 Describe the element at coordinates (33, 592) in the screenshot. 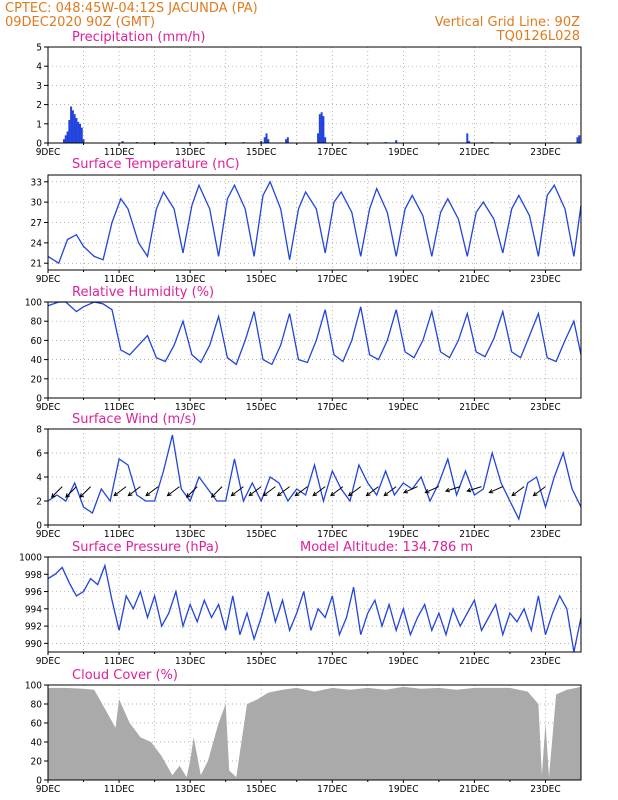

I see `y-tick-label-pres: 996` at that location.